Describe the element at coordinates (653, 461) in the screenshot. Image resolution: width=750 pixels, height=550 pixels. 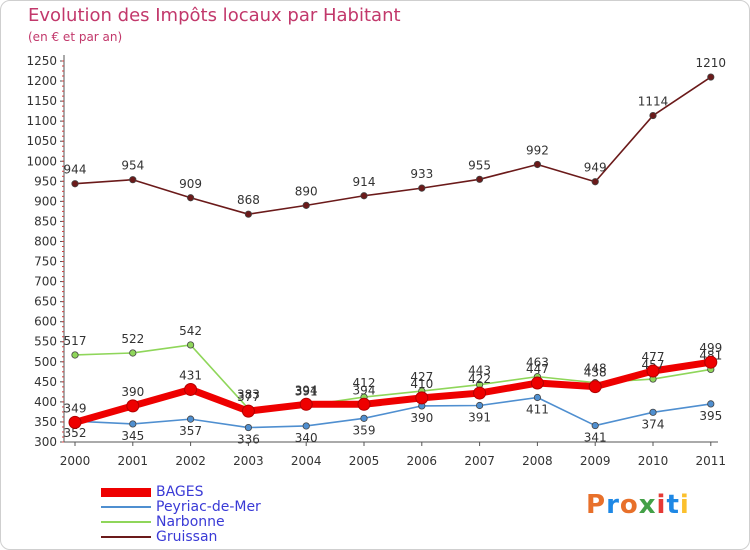
I see `x-tick-label: 2010` at that location.